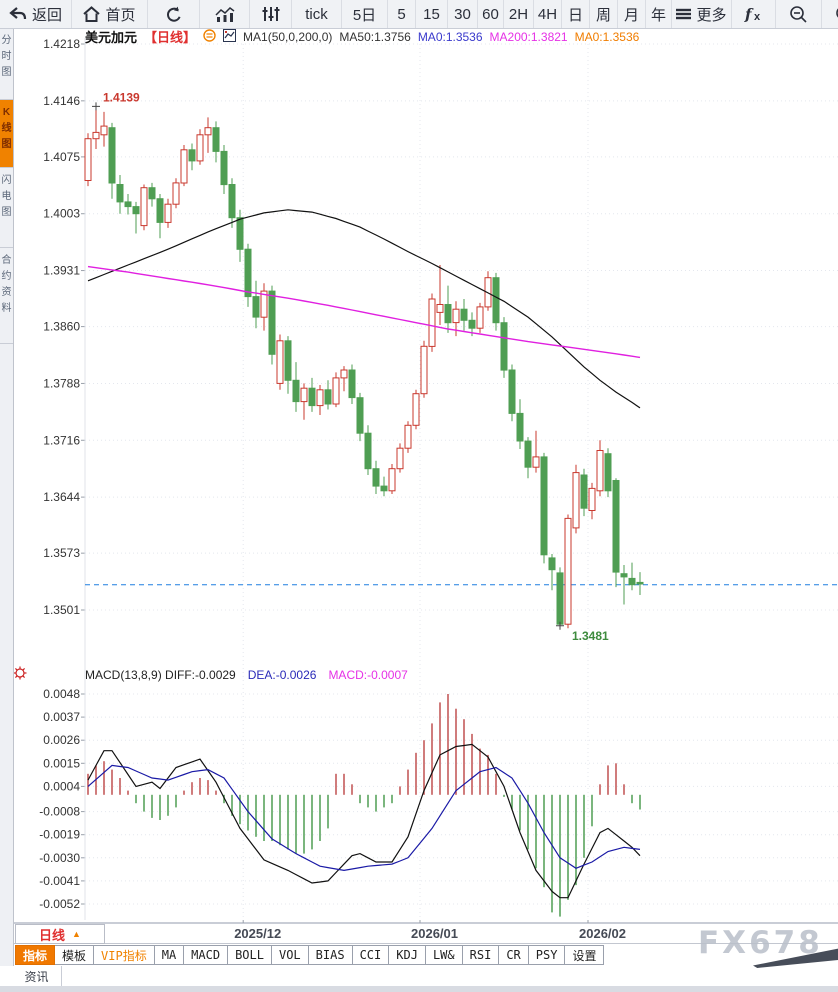 The width and height of the screenshot is (838, 992). What do you see at coordinates (61, 717) in the screenshot?
I see `y-axis-label: 0.0037` at bounding box center [61, 717].